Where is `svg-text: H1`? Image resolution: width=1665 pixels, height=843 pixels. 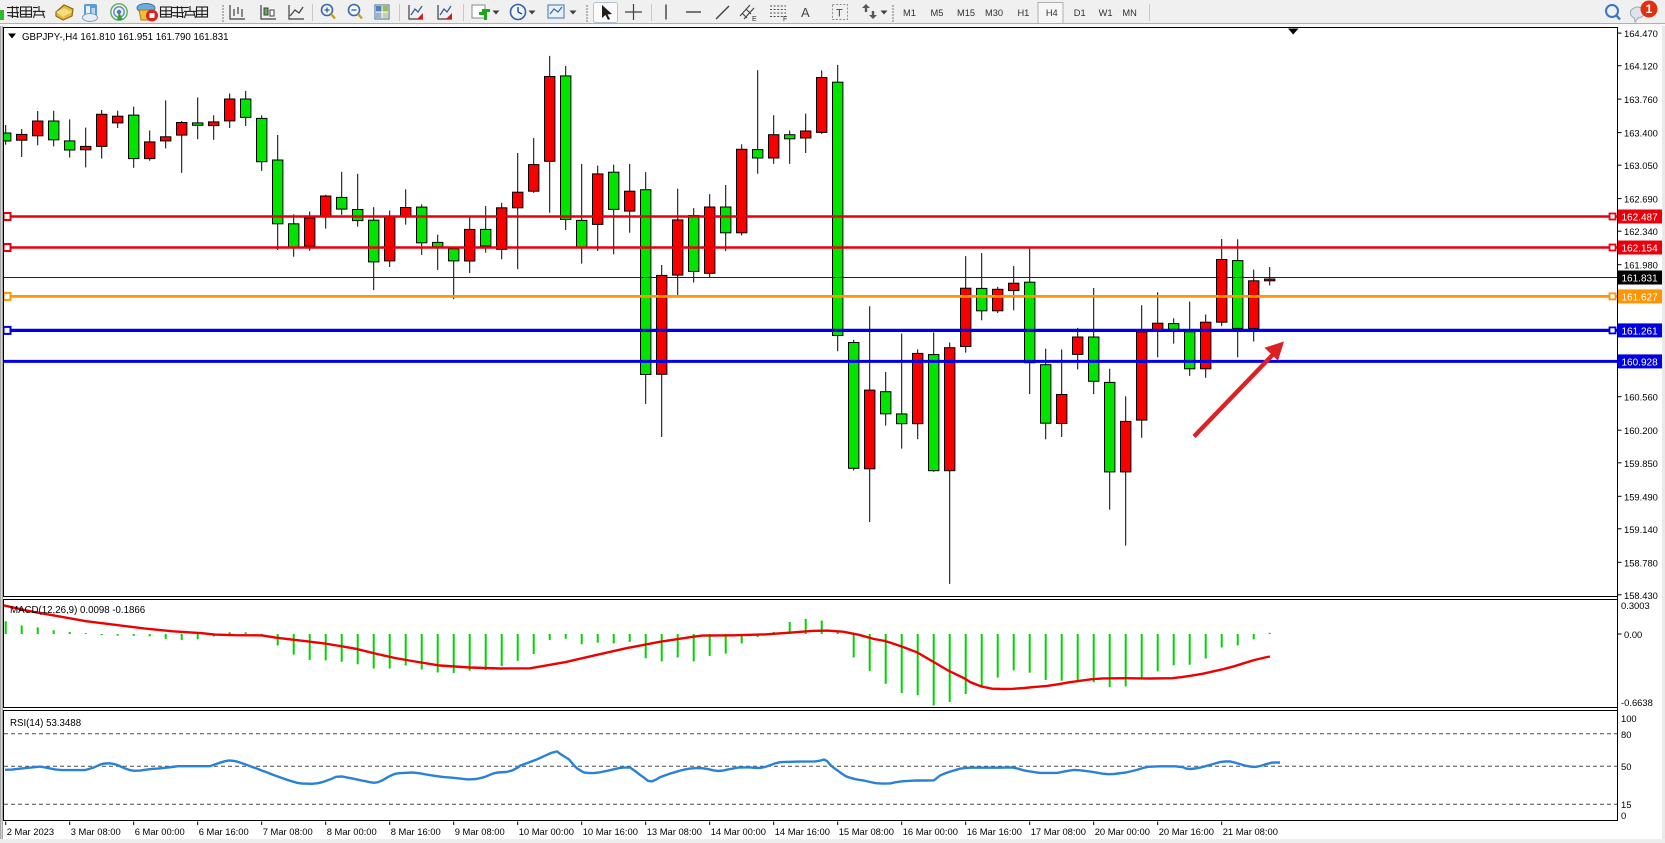
svg-text: H1 is located at coordinates (1023, 13).